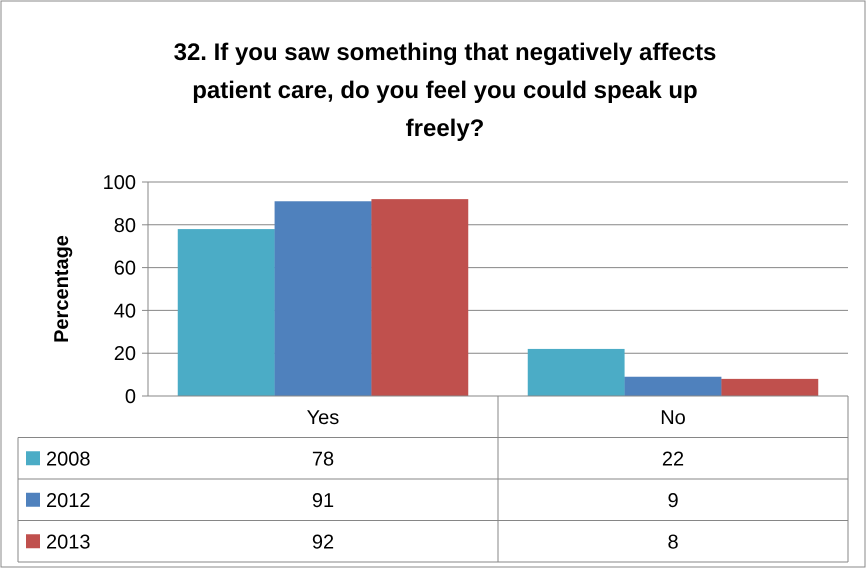  I want to click on data-label: 8, so click(673, 542).